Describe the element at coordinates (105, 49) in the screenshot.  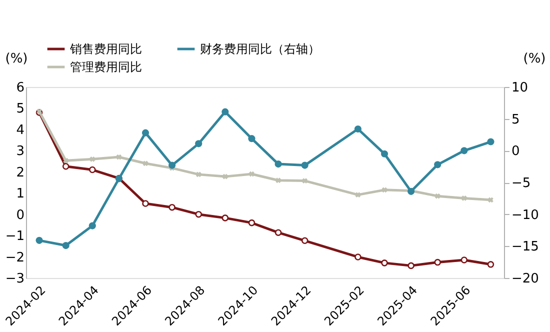
I see `legend-label: 销售费用同比` at that location.